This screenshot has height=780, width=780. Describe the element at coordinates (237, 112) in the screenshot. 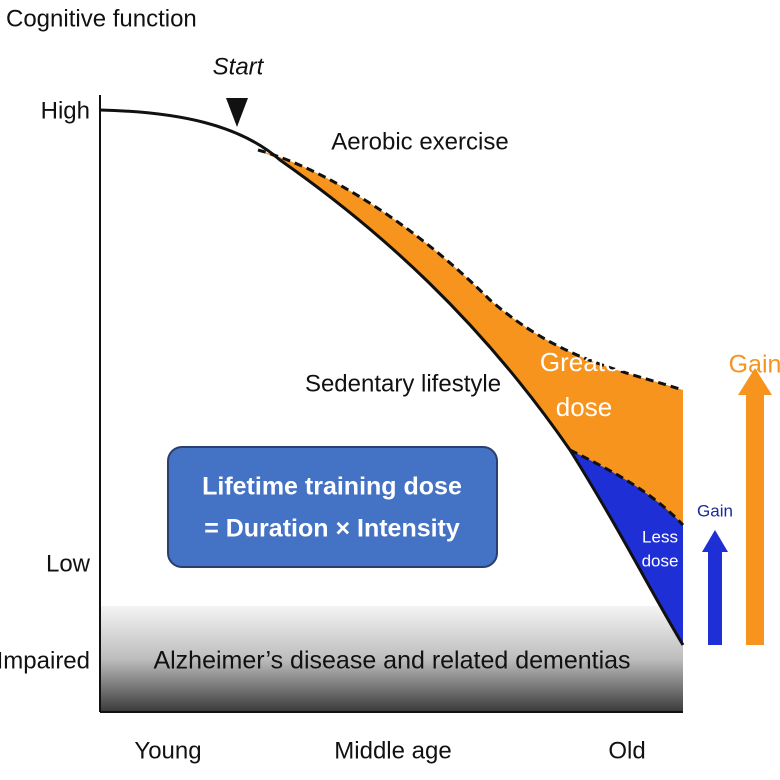

I see `start-marker` at that location.